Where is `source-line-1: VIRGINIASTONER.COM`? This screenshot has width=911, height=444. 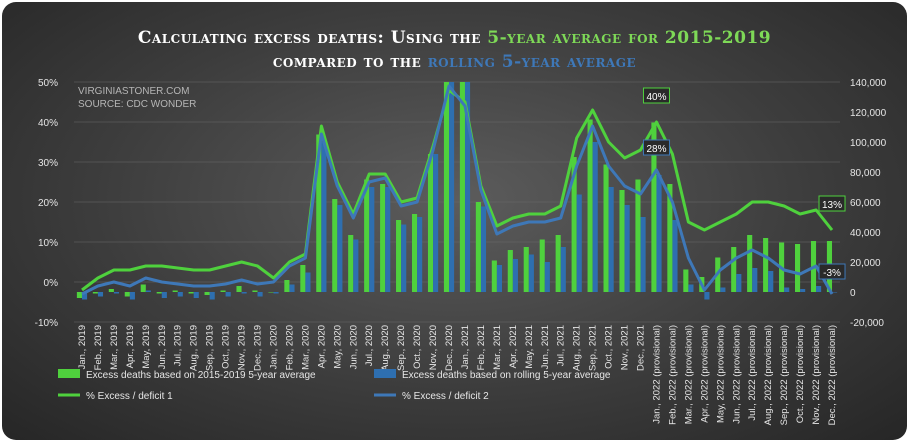 source-line-1: VIRGINIASTONER.COM is located at coordinates (134, 91).